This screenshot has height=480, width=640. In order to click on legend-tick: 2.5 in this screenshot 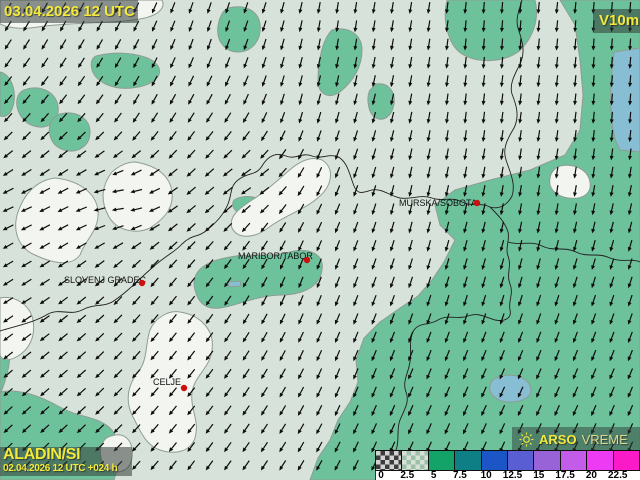, I will do `click(407, 475)`.